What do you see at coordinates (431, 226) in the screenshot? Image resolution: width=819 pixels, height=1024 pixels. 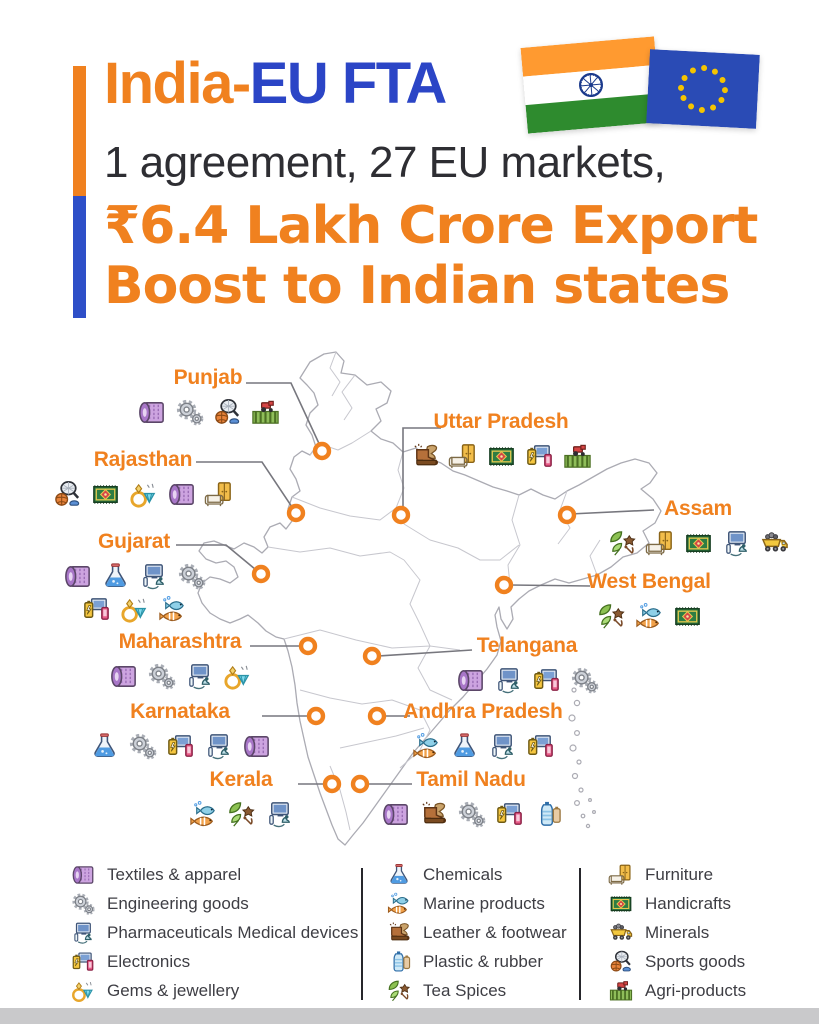 I see `headline-line1: ₹6.4 Lakh Crore Export` at bounding box center [431, 226].